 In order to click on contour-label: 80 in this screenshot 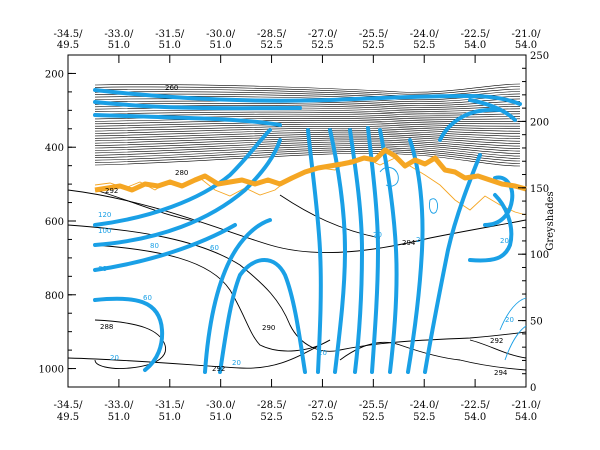, I will do `click(154, 246)`.